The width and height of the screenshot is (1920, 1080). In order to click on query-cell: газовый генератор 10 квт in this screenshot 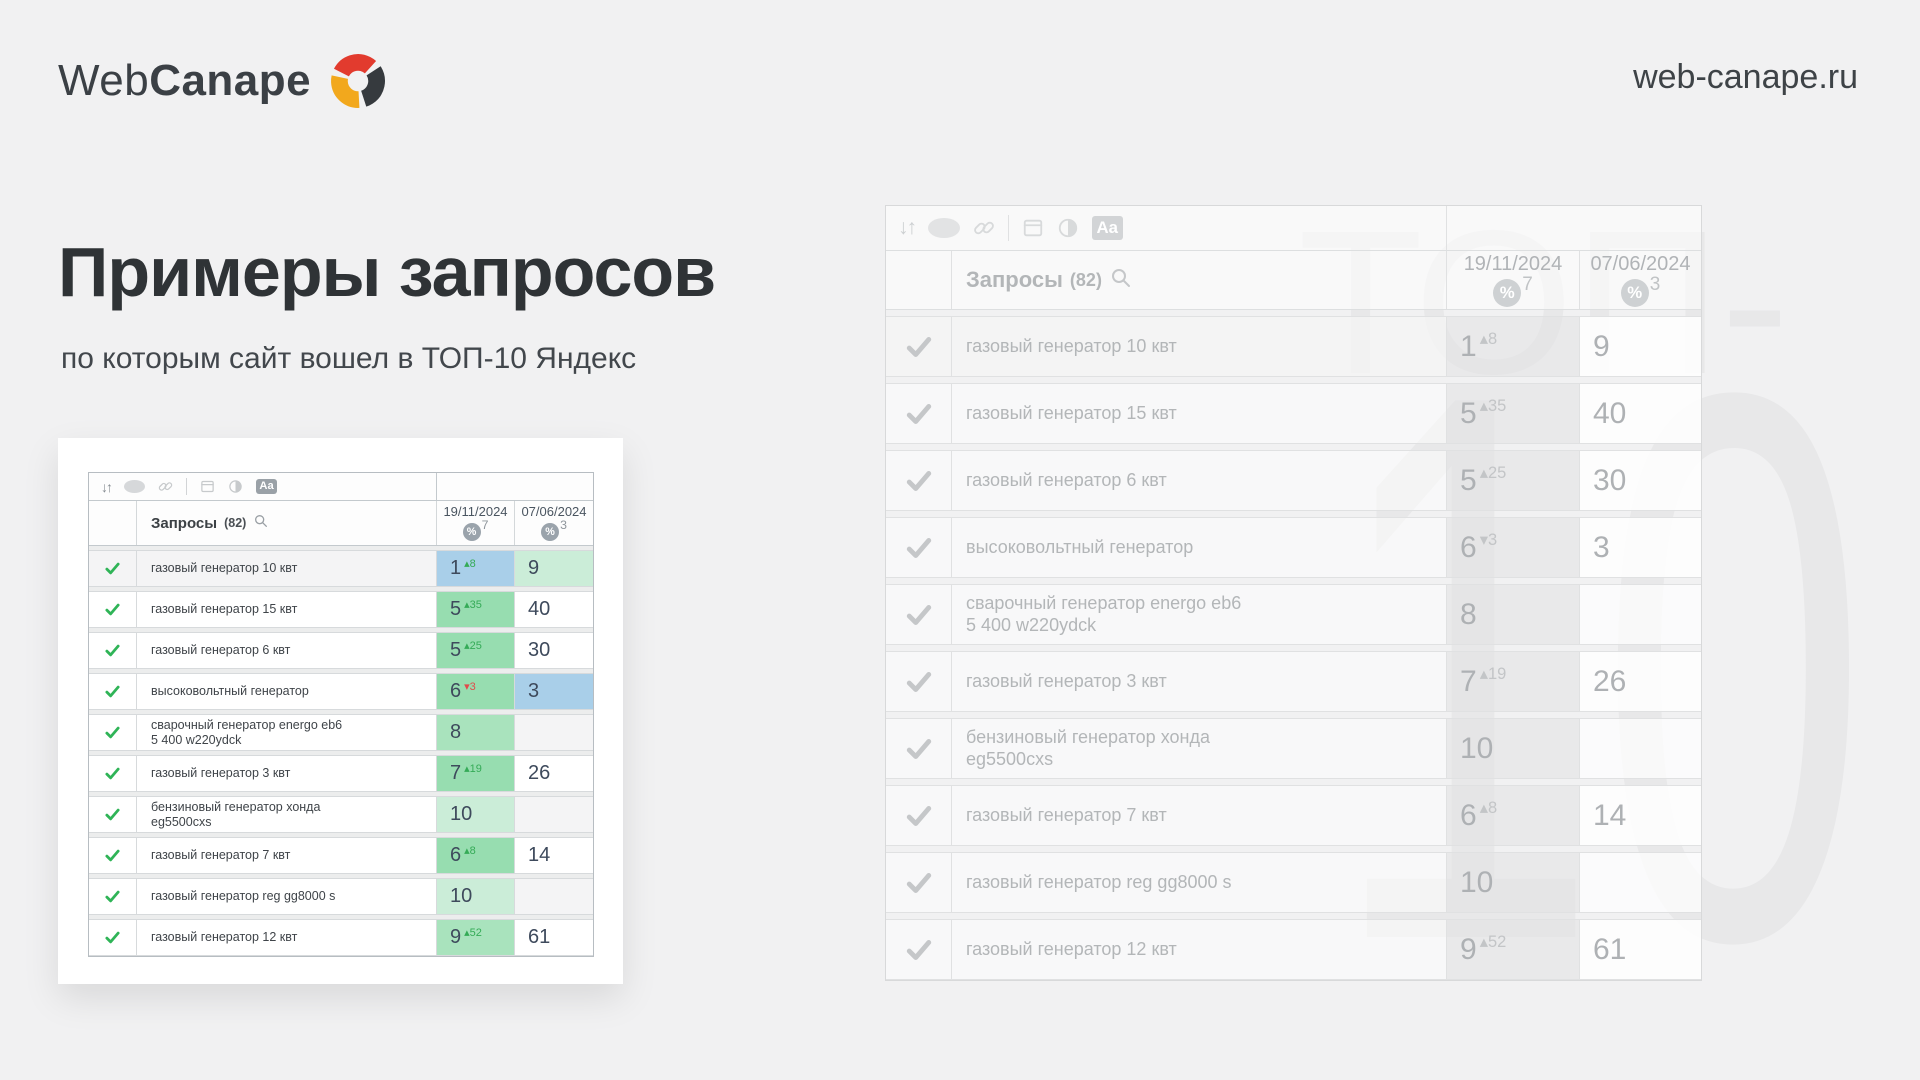, I will do `click(286, 568)`.